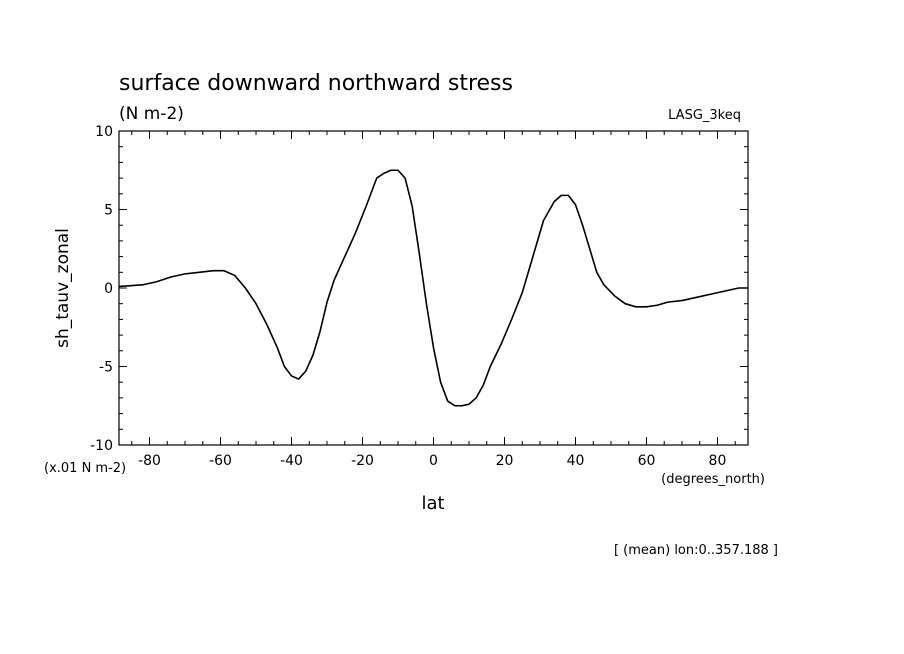 The image size is (904, 654). I want to click on x-tick-label: 60, so click(647, 461).